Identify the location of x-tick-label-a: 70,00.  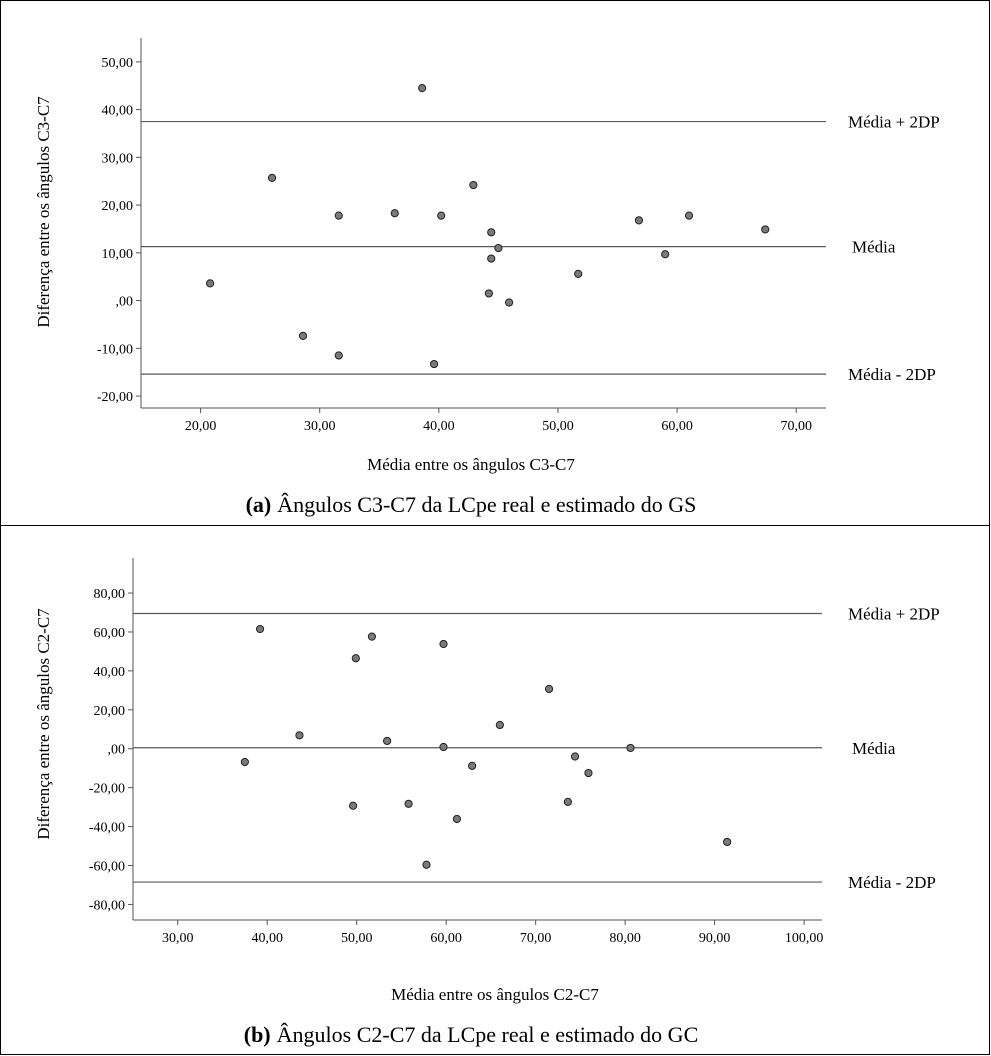
(796, 426).